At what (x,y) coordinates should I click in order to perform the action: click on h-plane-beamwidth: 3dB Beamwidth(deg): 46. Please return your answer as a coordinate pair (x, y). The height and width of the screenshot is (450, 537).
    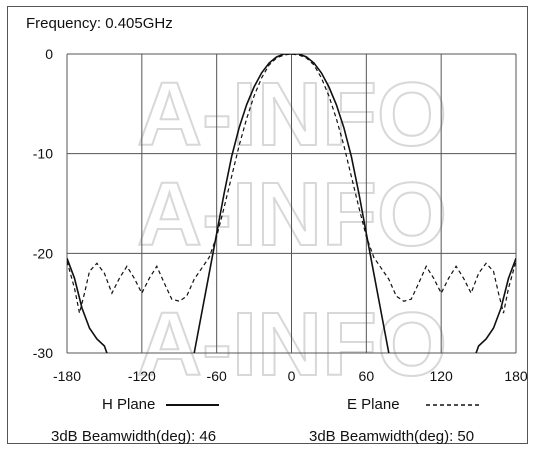
    Looking at the image, I should click on (134, 436).